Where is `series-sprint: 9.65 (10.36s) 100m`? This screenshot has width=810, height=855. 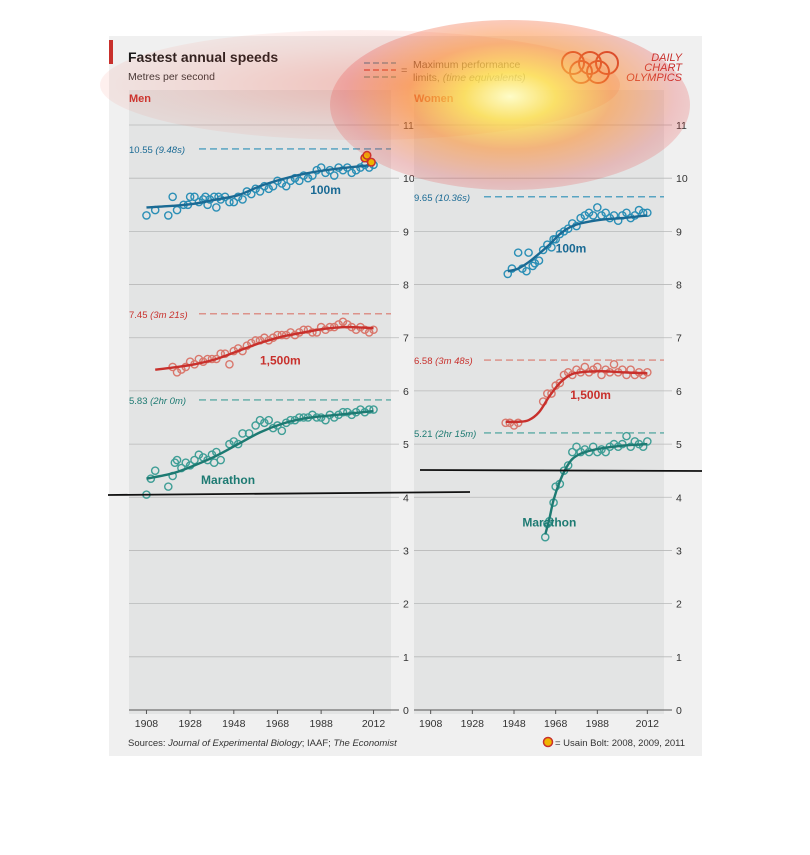
series-sprint: 9.65 (10.36s) 100m is located at coordinates (539, 236).